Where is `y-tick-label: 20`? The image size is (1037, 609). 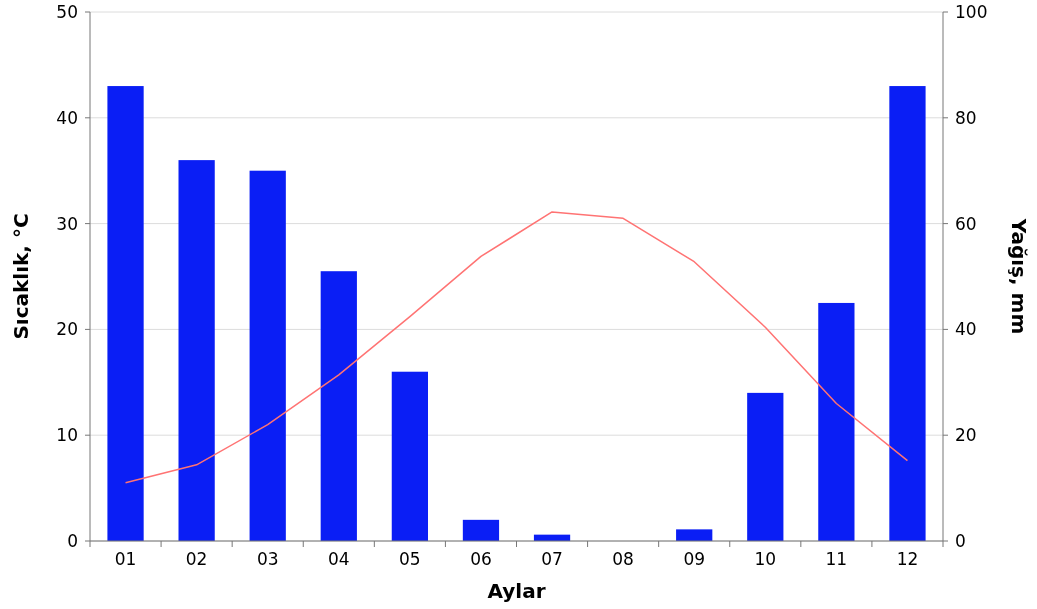
y-tick-label: 20 is located at coordinates (67, 329).